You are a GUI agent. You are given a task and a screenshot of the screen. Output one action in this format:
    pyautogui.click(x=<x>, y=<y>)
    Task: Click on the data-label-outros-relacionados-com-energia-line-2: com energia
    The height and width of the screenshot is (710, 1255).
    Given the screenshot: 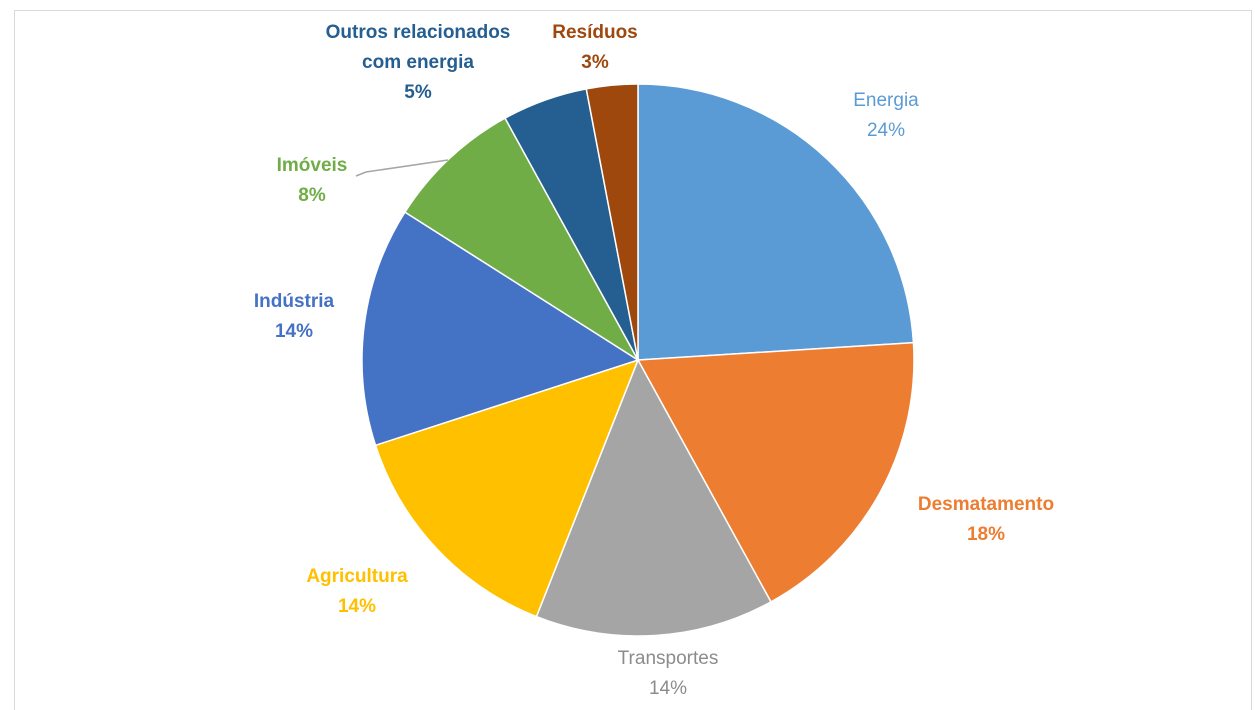 What is the action you would take?
    pyautogui.click(x=418, y=62)
    